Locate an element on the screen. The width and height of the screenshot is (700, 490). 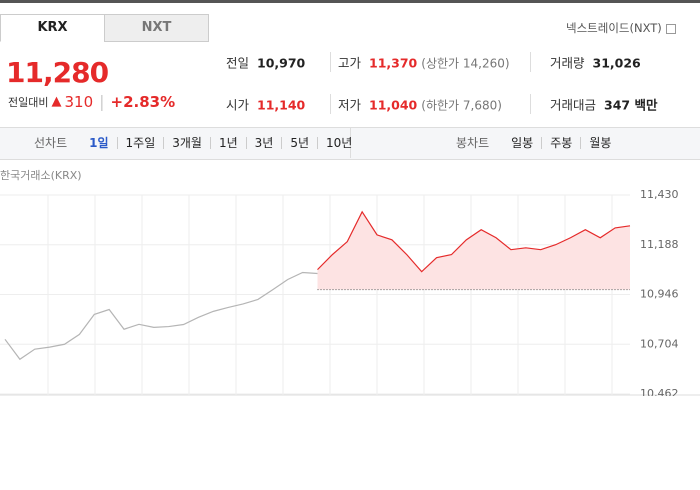
area-fill is located at coordinates (473, 250).